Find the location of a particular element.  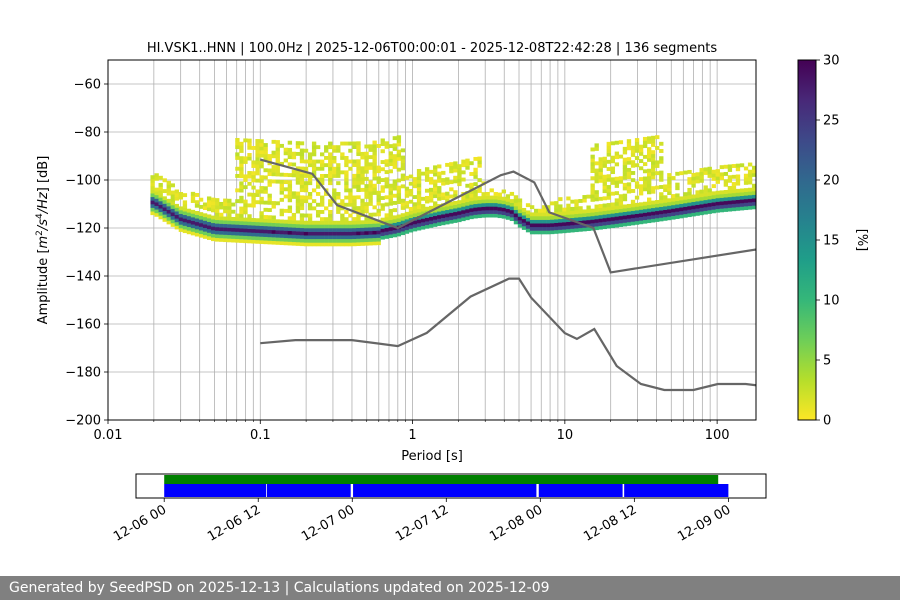

y-tick-label: −60 is located at coordinates (87, 85).